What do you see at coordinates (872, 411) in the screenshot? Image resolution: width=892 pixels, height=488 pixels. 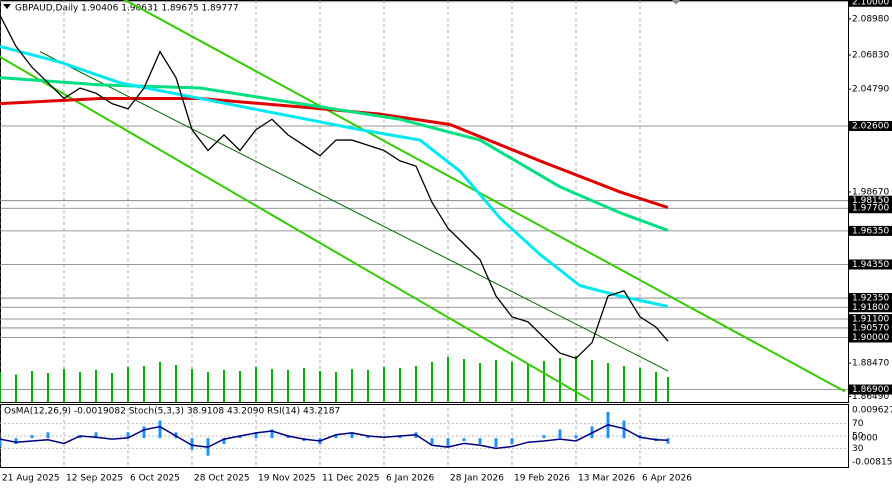 I see `osma-tick-label: 0.009627` at bounding box center [872, 411].